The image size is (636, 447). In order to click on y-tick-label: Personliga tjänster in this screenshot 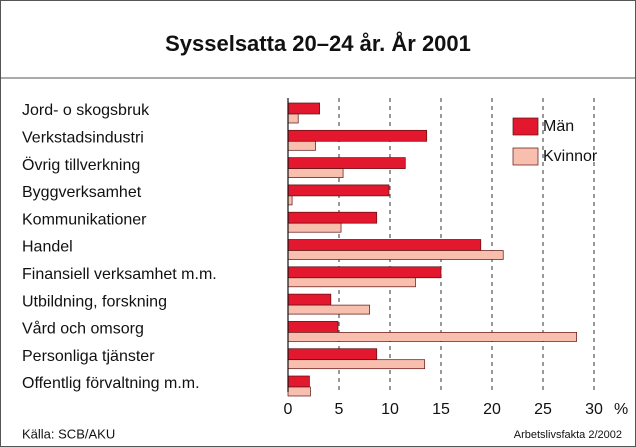, I will do `click(88, 356)`.